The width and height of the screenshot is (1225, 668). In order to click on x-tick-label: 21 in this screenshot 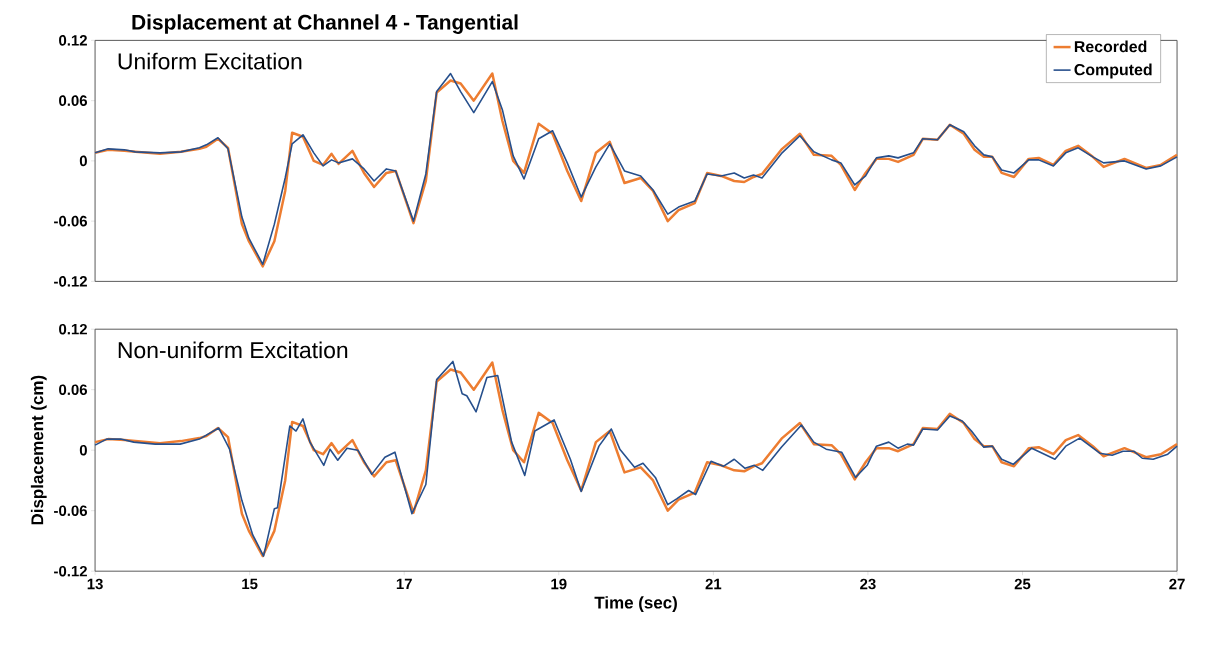, I will do `click(713, 584)`.